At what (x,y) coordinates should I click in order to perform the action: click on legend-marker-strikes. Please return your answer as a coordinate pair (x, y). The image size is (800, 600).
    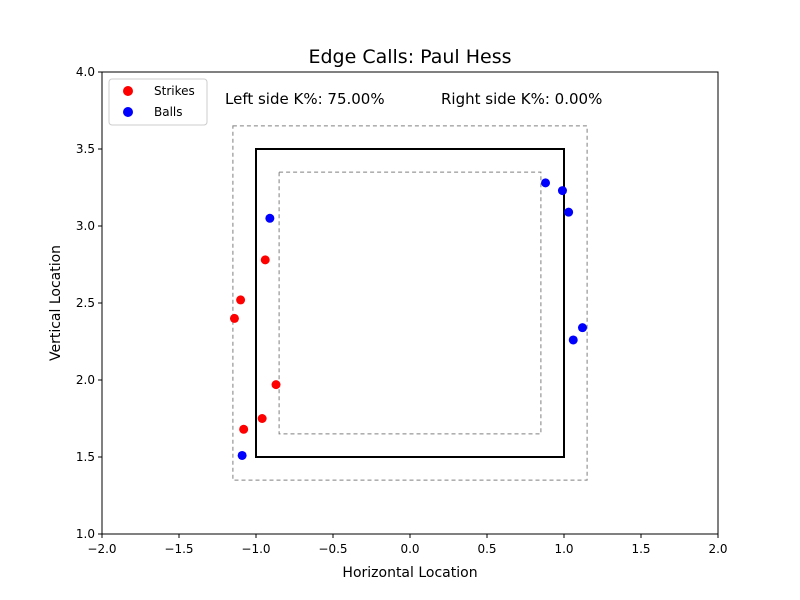
    Looking at the image, I should click on (128, 91).